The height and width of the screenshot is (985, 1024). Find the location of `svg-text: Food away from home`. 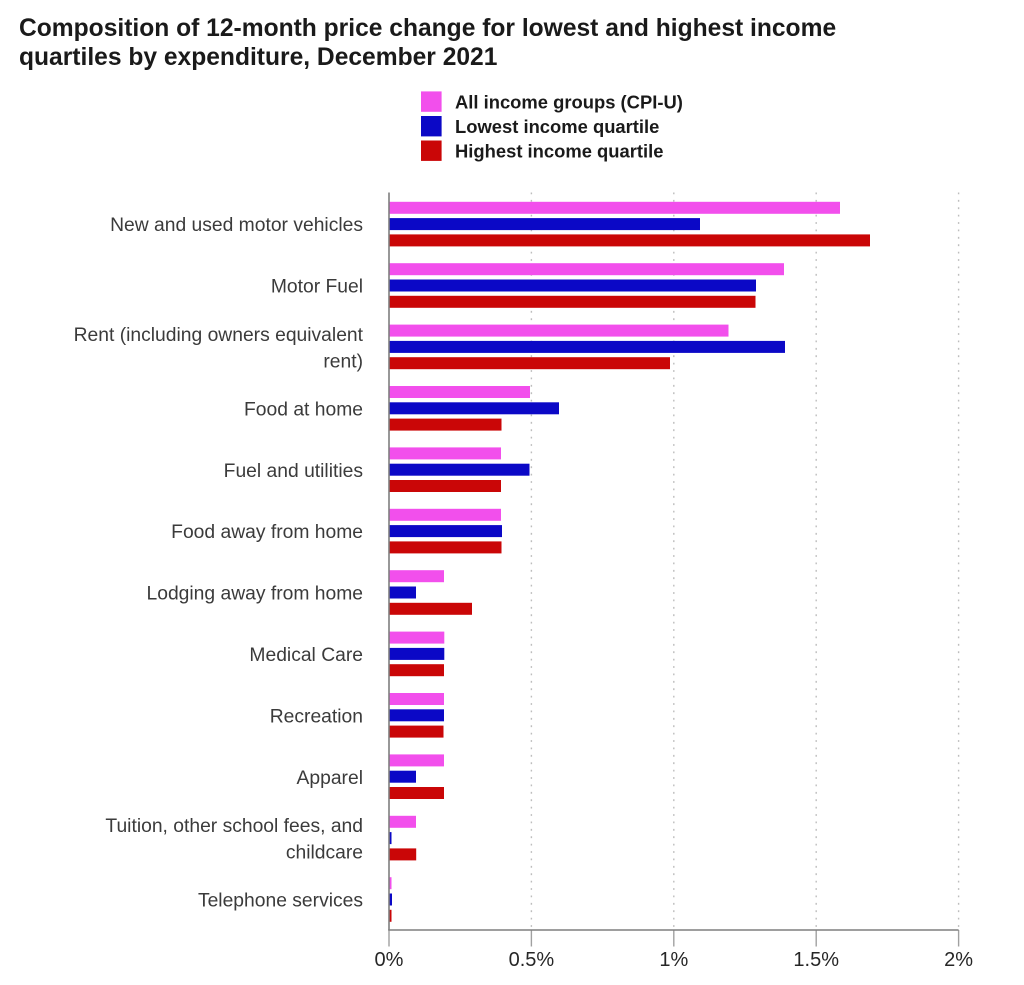

svg-text: Food away from home is located at coordinates (267, 532).